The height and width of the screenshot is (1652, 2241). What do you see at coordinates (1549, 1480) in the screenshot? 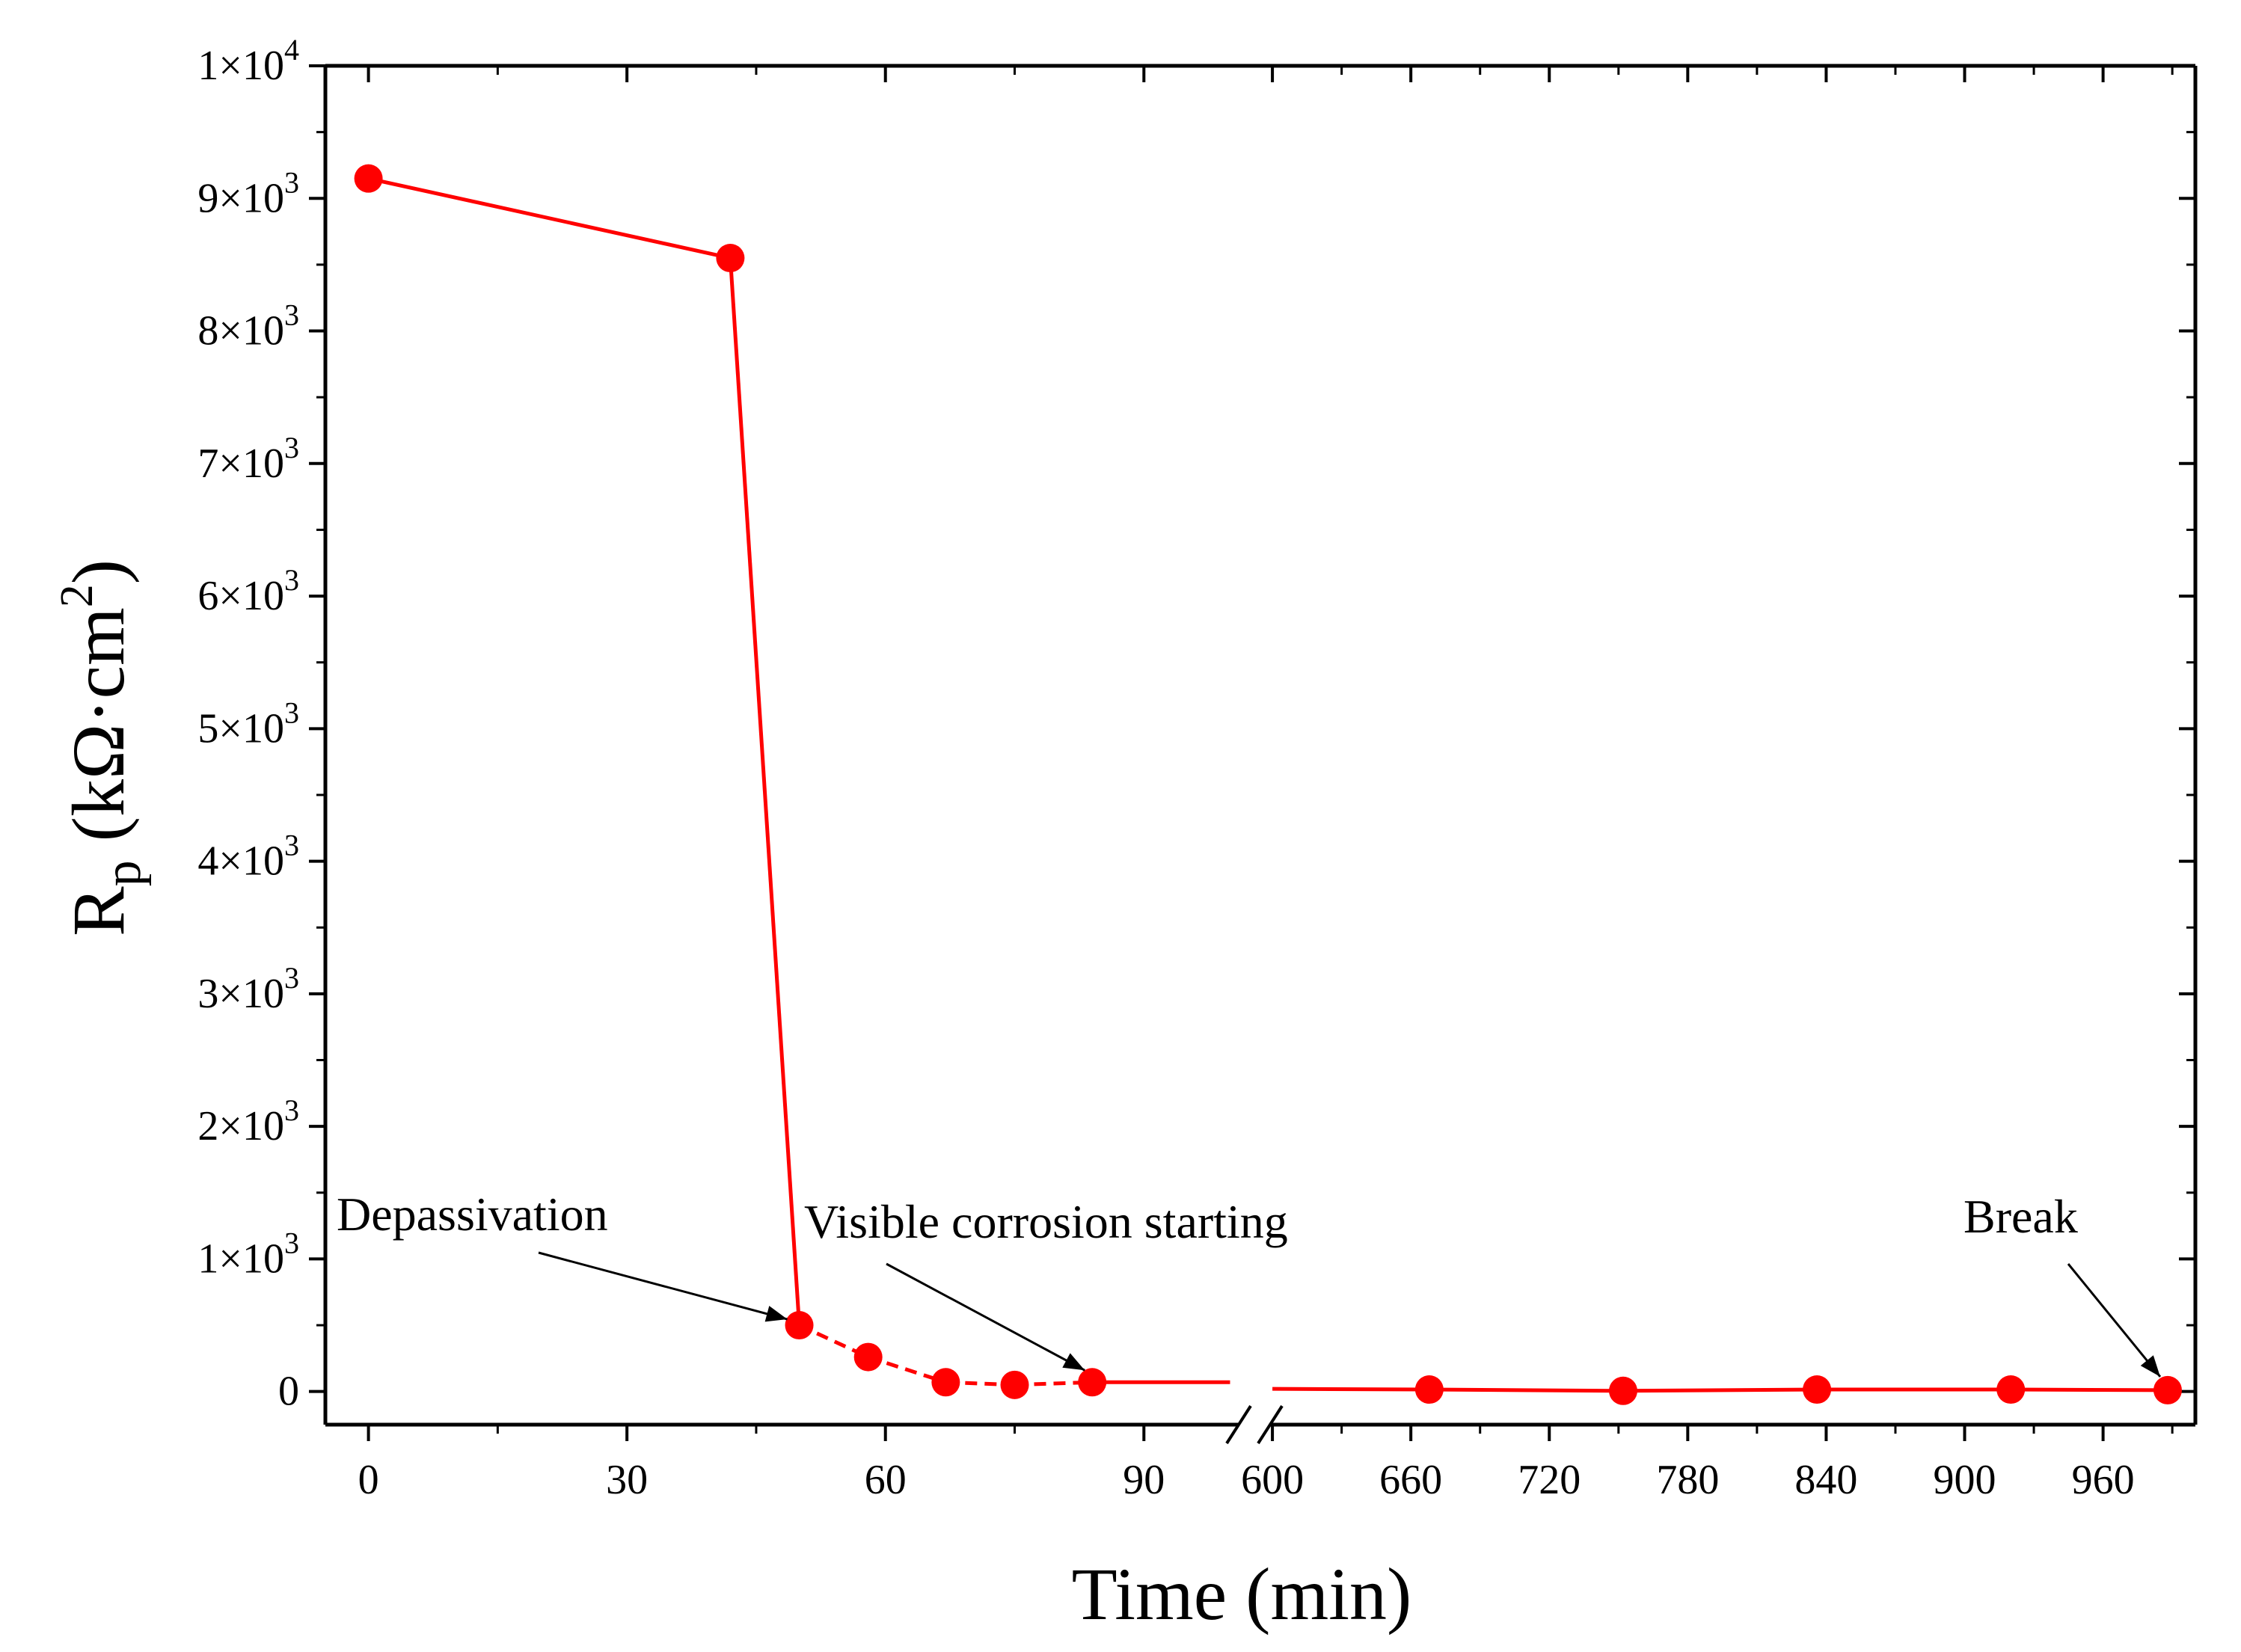
I see `x-tick-label: 720` at bounding box center [1549, 1480].